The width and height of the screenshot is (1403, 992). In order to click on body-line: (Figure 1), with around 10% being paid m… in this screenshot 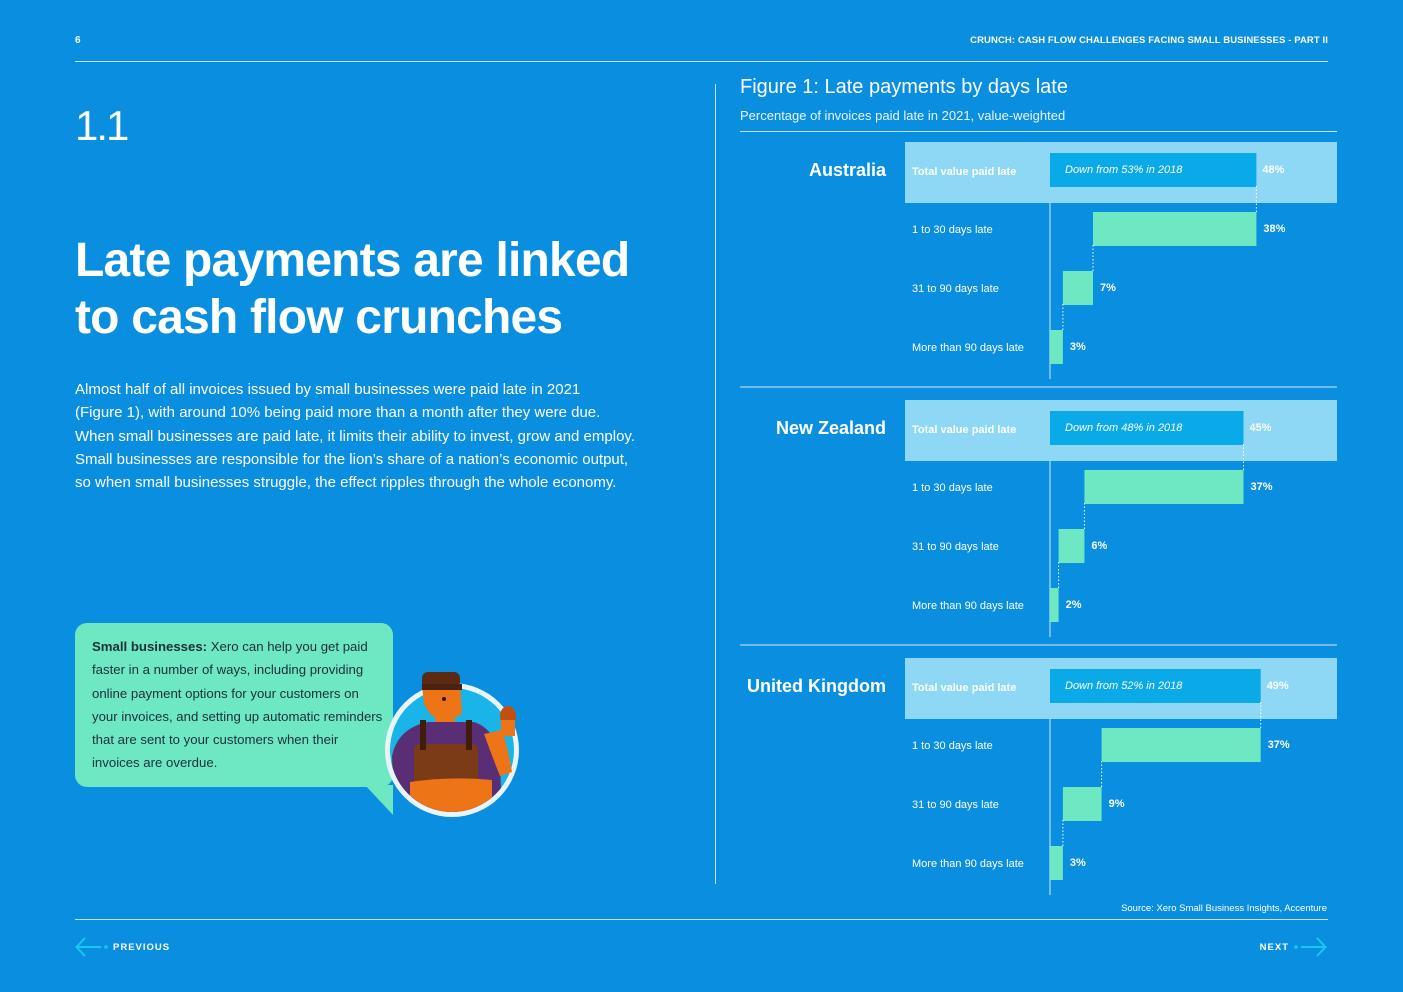, I will do `click(338, 413)`.